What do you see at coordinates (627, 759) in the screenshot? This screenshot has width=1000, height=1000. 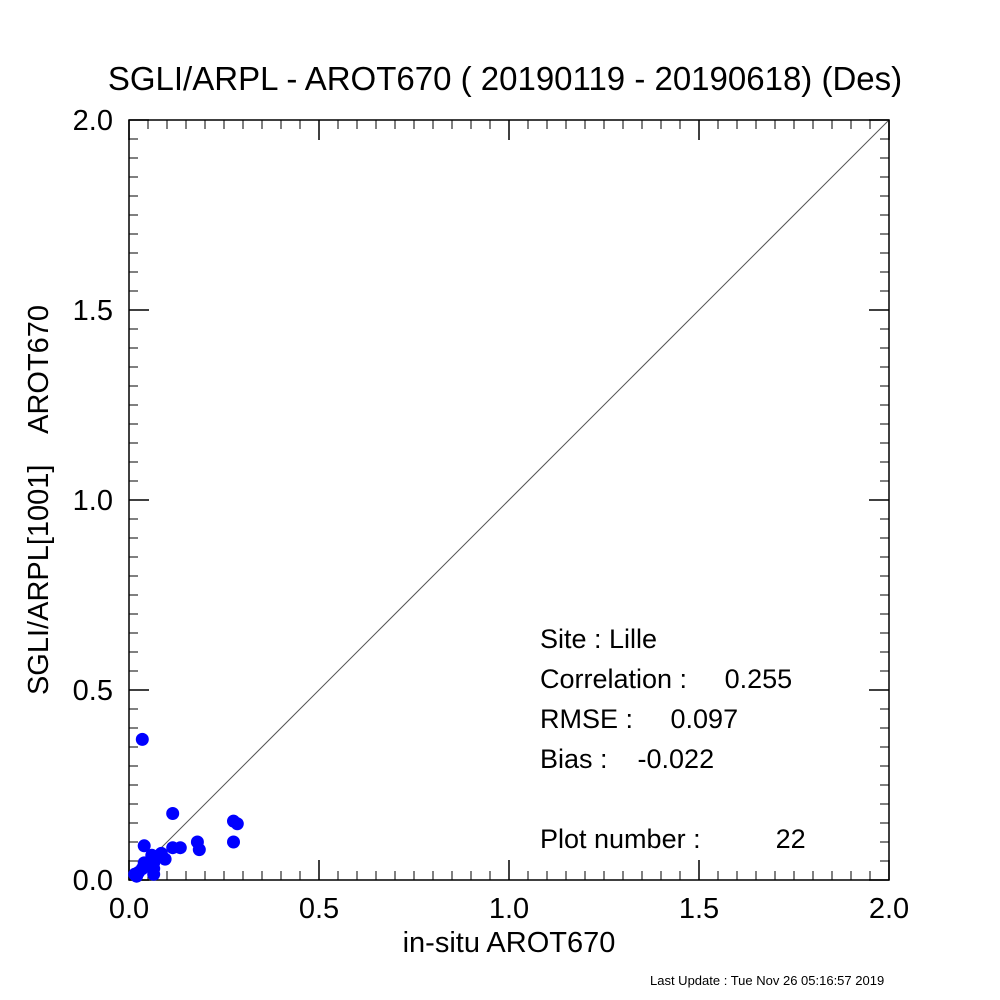 I see `bias-label: Bias : -0.022` at bounding box center [627, 759].